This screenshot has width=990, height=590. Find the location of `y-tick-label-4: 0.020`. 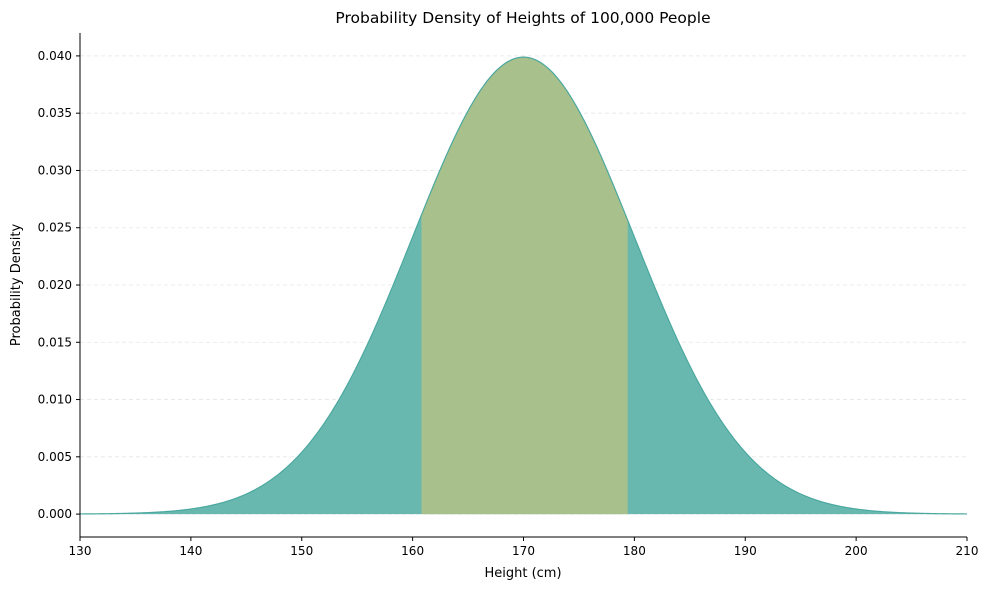

y-tick-label-4: 0.020 is located at coordinates (55, 285).